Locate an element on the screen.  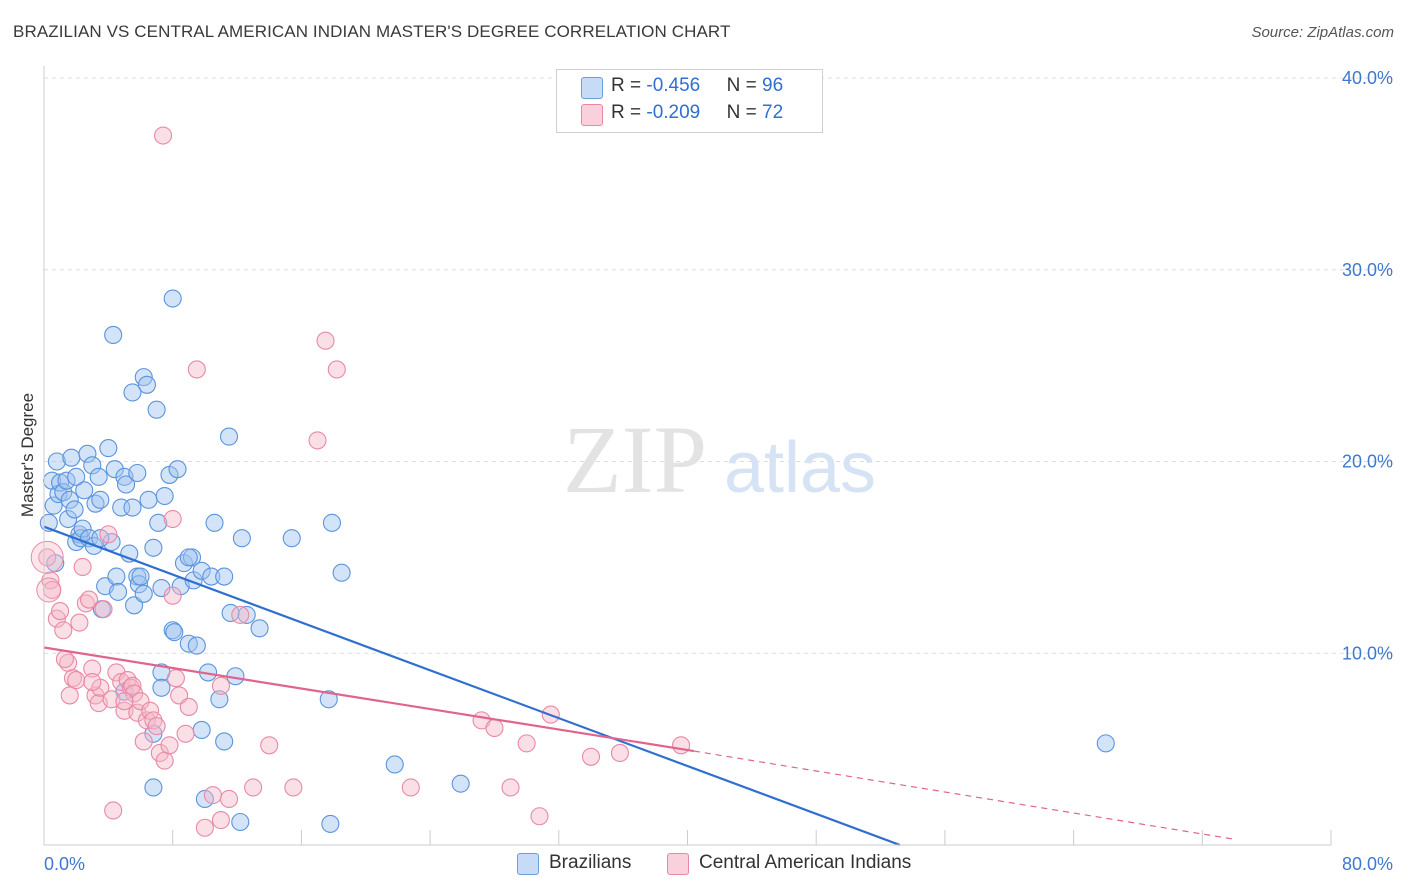
y-tick-label: 30.0% is located at coordinates (1367, 270).